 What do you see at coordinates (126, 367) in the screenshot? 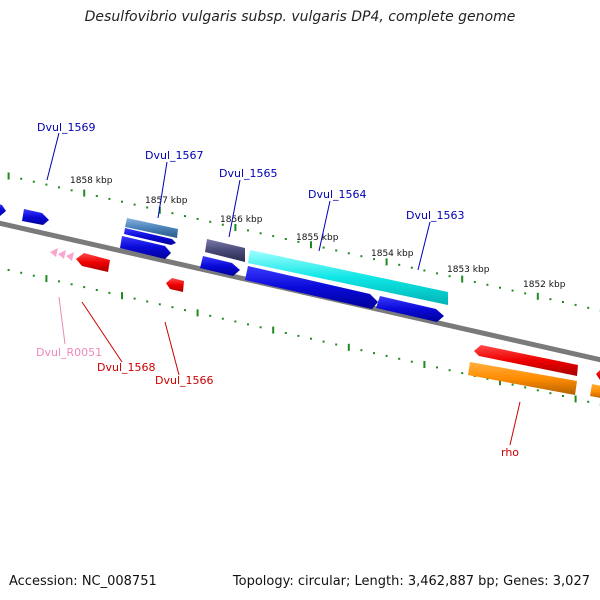
I see `gene-label-dvul-1568: Dvul_1568` at bounding box center [126, 367].